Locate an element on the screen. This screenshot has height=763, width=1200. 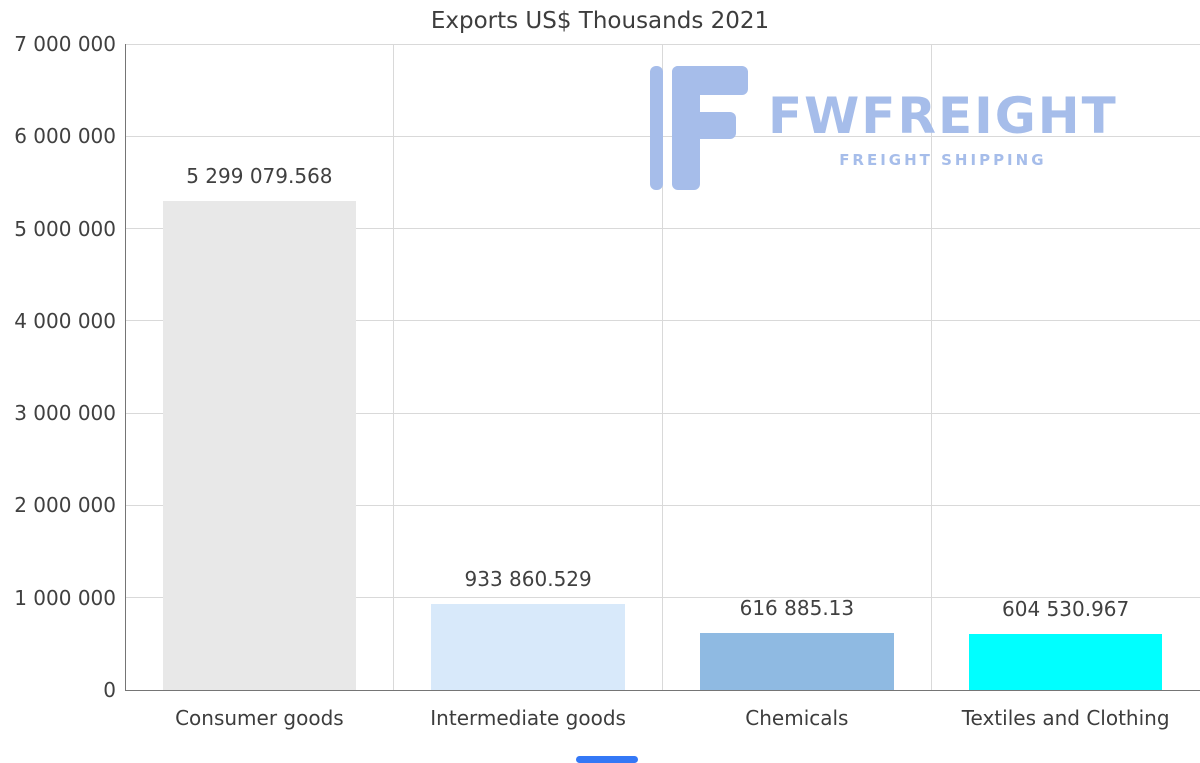
fwfreight-logo-icon is located at coordinates (699, 128).